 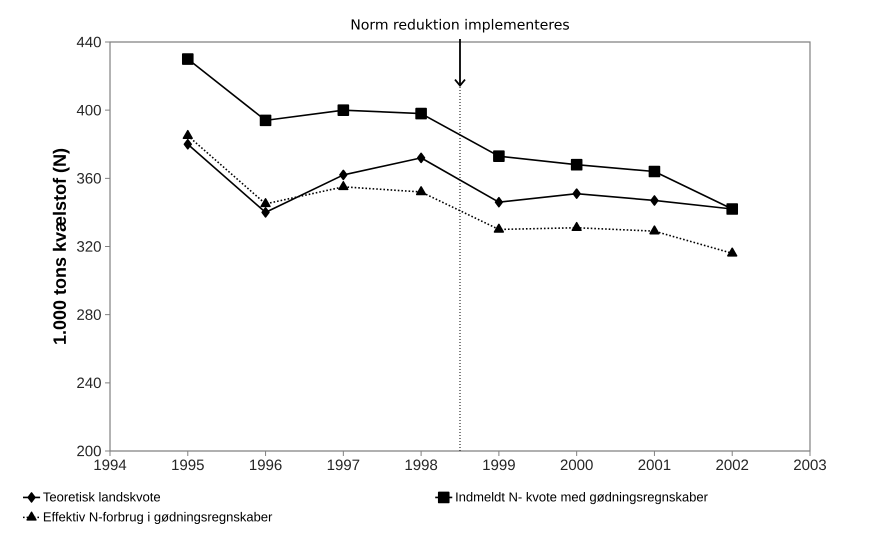 I want to click on y-tick-label: 200, so click(x=89, y=451).